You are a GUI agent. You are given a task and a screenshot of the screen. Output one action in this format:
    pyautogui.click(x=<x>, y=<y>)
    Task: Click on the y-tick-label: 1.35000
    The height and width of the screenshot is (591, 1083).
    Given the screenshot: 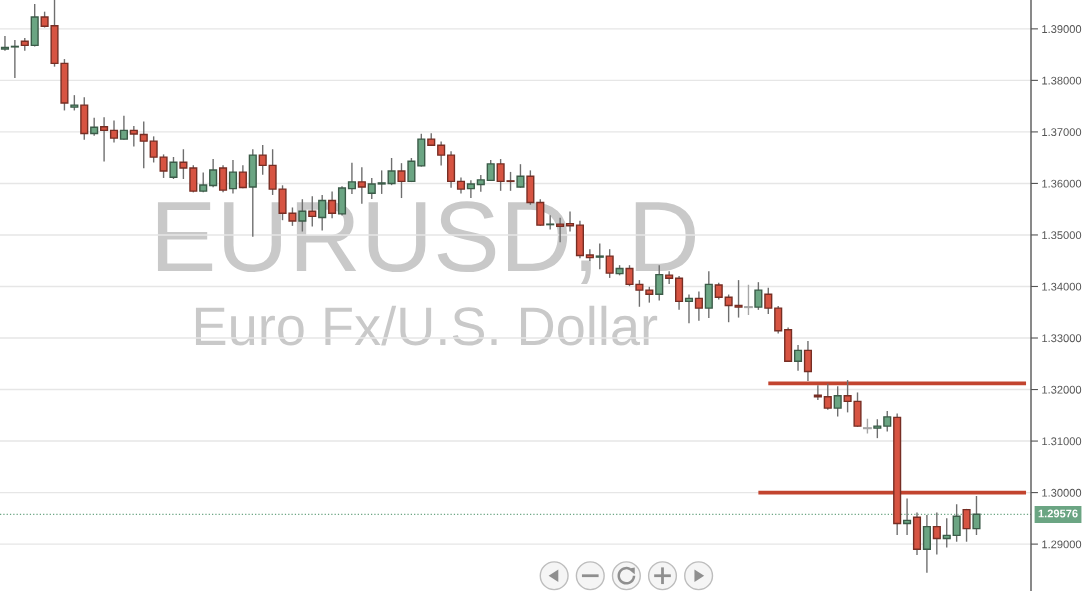 What is the action you would take?
    pyautogui.click(x=1062, y=235)
    